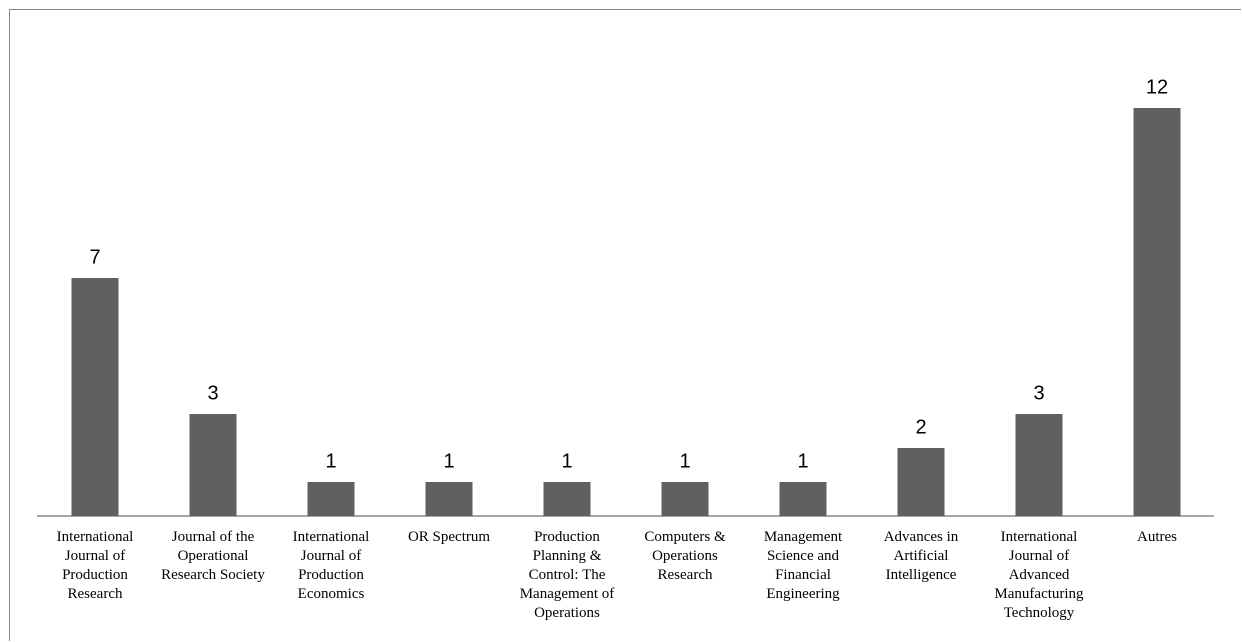 Image resolution: width=1242 pixels, height=642 pixels. I want to click on x-tick-label: Autres, so click(1157, 537).